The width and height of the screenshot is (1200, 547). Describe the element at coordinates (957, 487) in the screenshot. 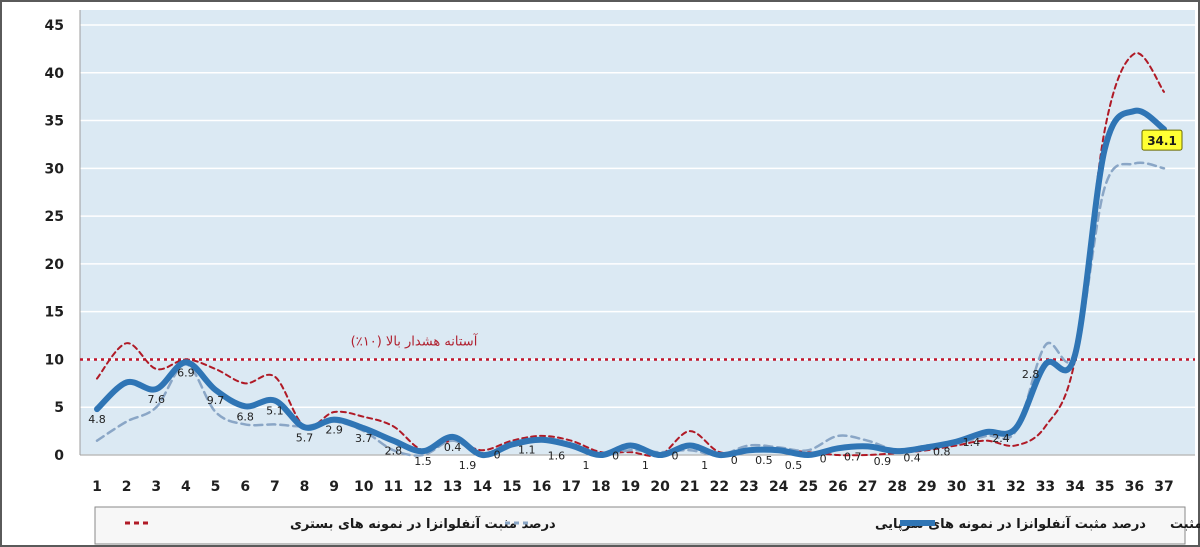

I see `x-tick-30: 30` at that location.